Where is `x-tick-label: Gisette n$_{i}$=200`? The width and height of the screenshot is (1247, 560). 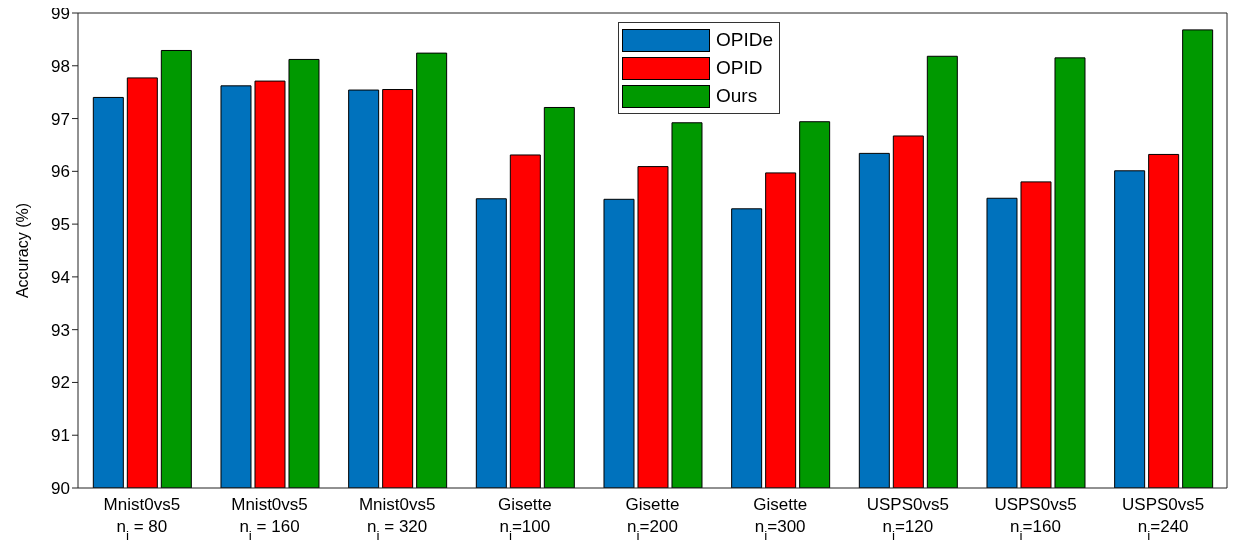 x-tick-label: Gisette n$_{i}$=200 is located at coordinates (652, 519).